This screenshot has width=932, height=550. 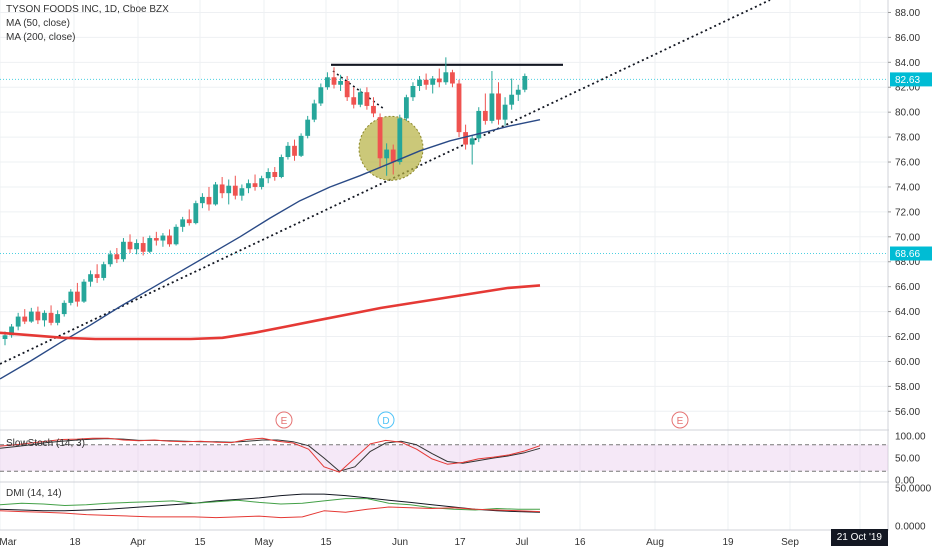 What do you see at coordinates (386, 420) in the screenshot?
I see `dividend-marker: D` at bounding box center [386, 420].